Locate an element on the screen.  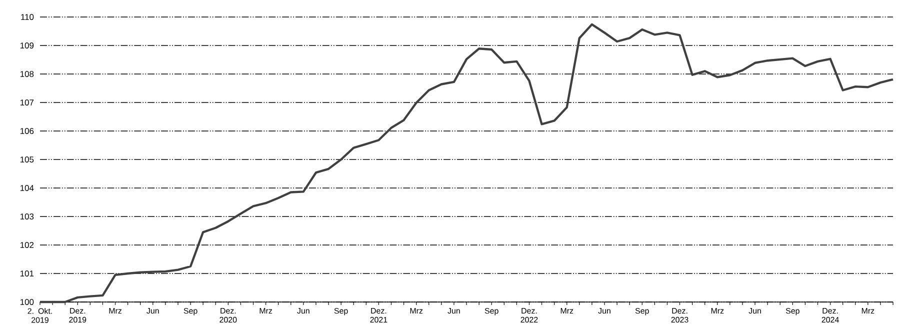
y-tick-label: 106 is located at coordinates (27, 131).